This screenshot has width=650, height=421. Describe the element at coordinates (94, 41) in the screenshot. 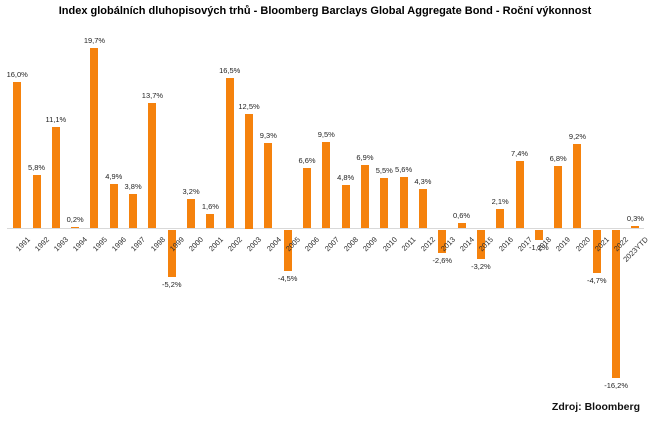

I see `value-label-1995: 19,7%` at that location.